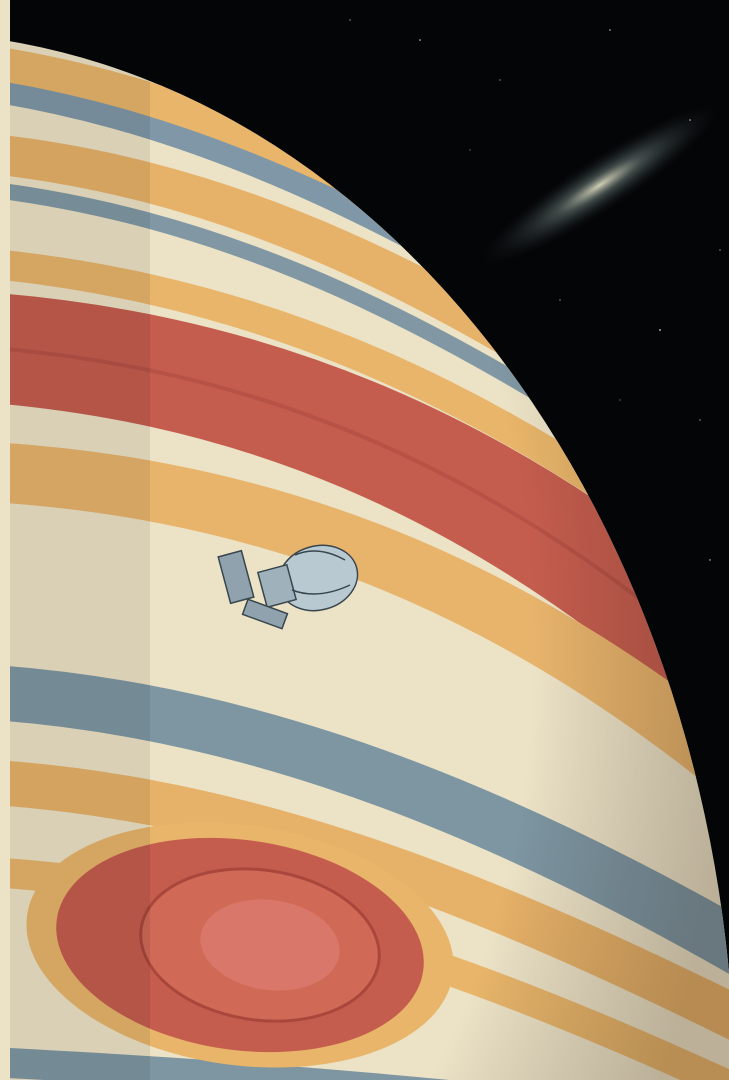  What do you see at coordinates (288, 587) in the screenshot?
I see `spacecraft` at bounding box center [288, 587].